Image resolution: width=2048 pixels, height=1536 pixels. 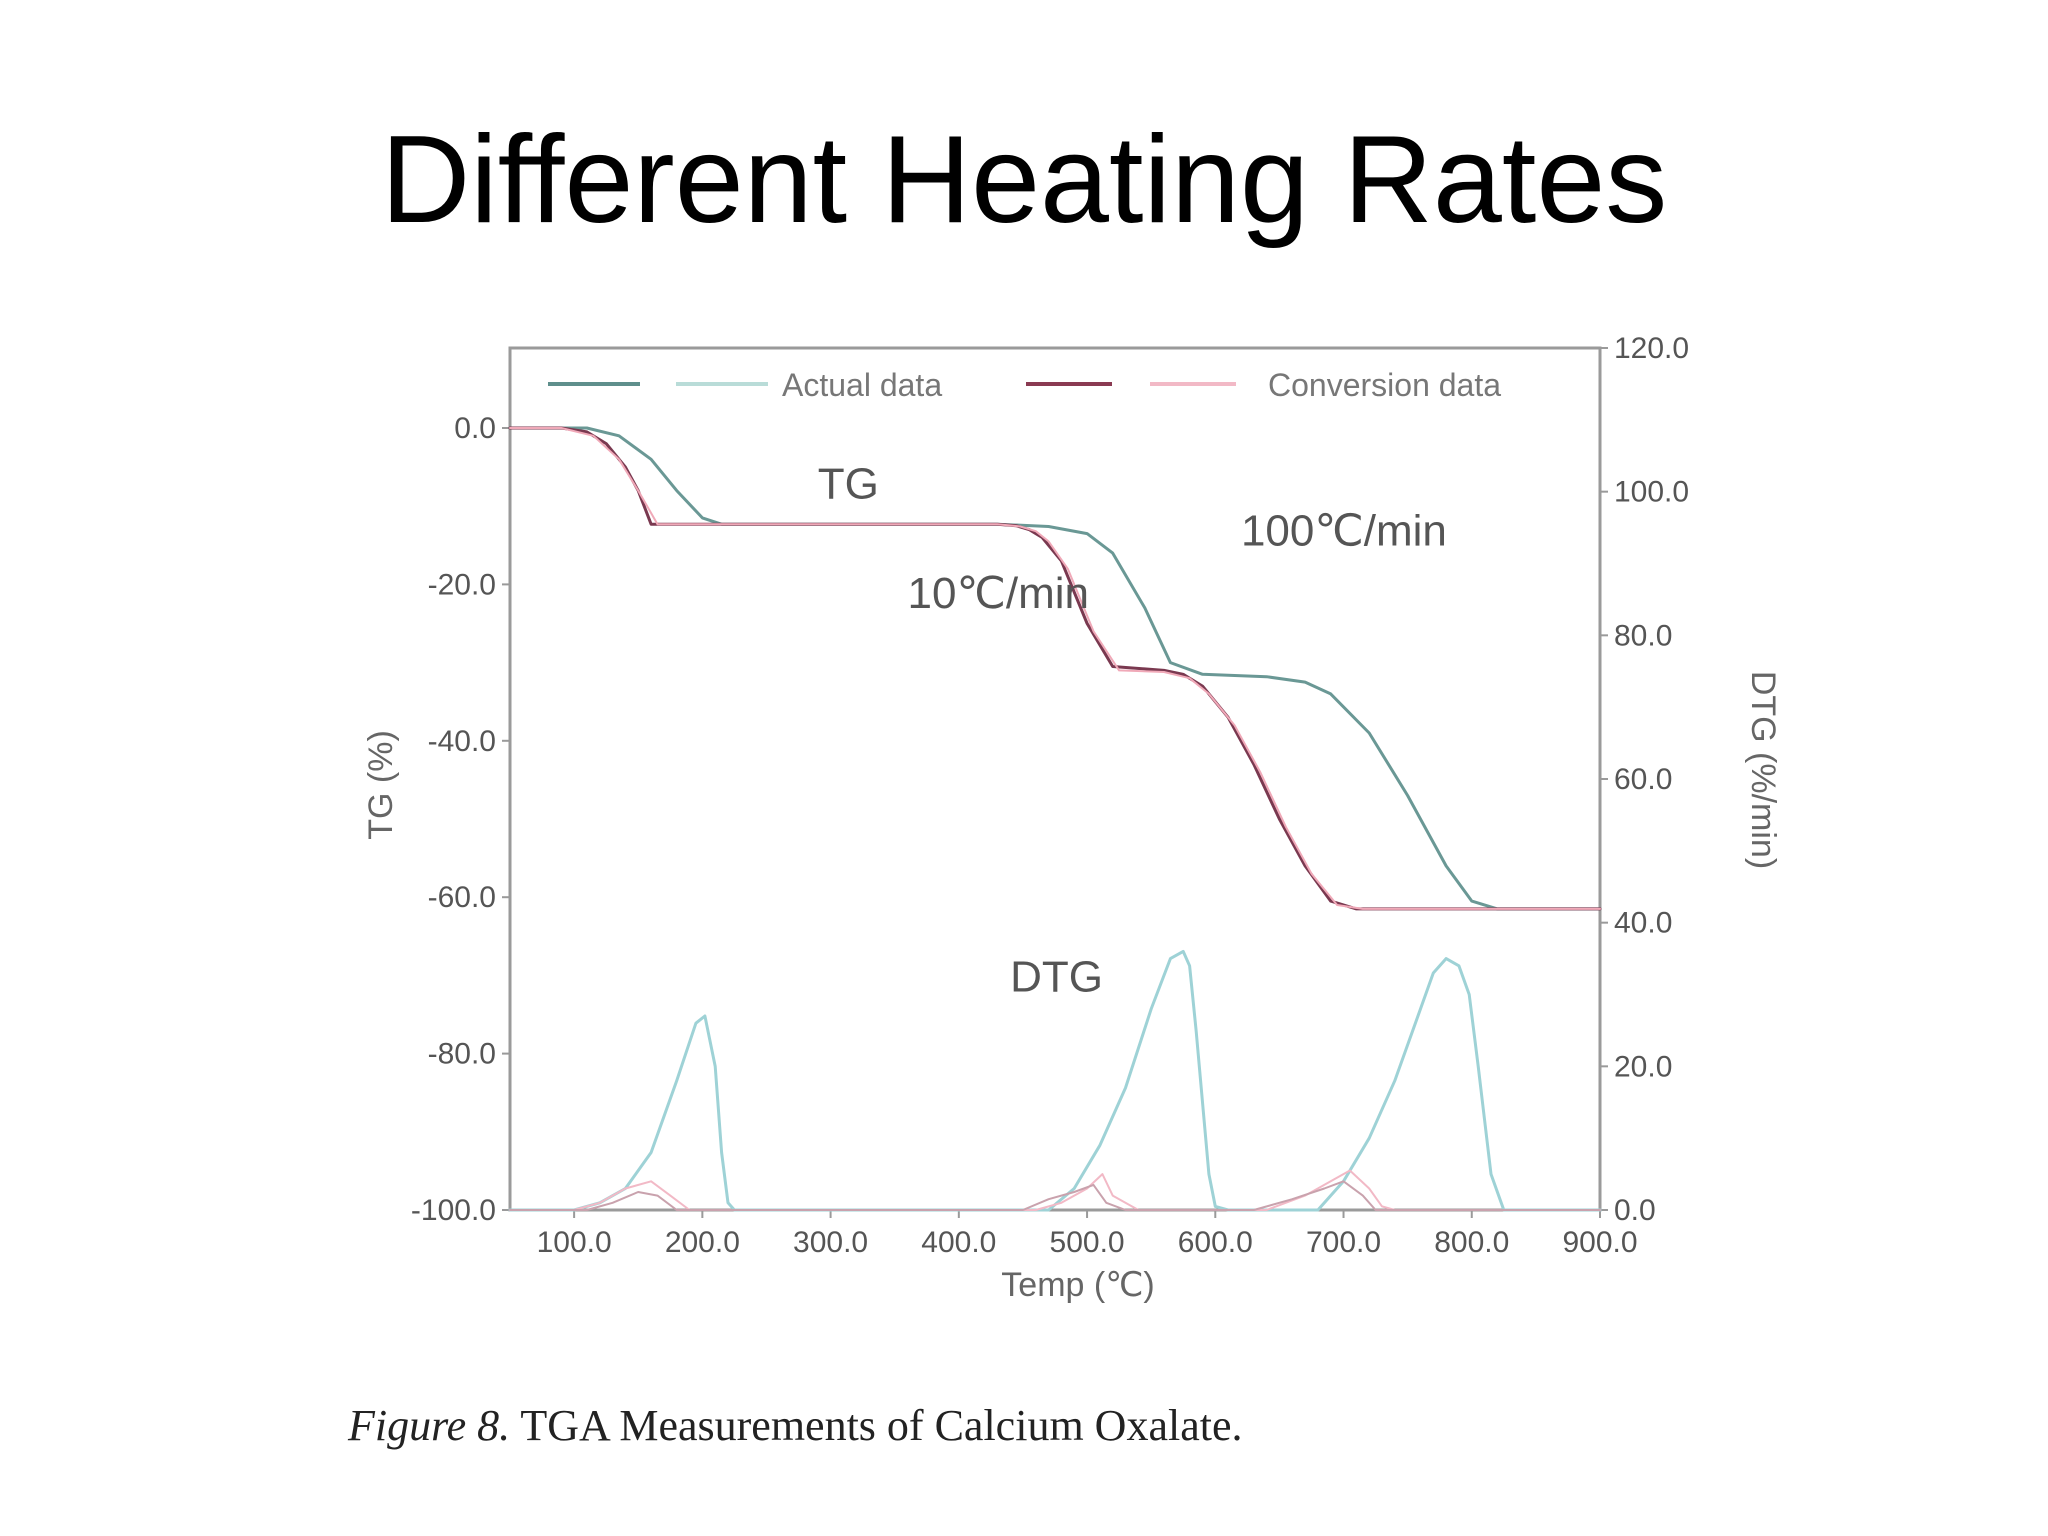 What do you see at coordinates (429, 1425) in the screenshot?
I see `caption-figure-number: Figure 8.` at bounding box center [429, 1425].